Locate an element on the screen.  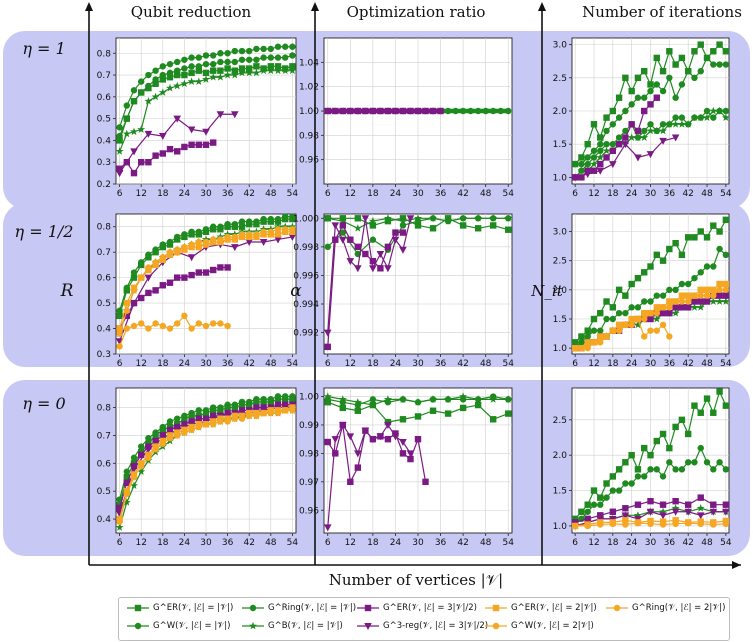
legend-label: G^W(𝒱, |ℰ| = |𝒱|) is located at coordinates (192, 626).